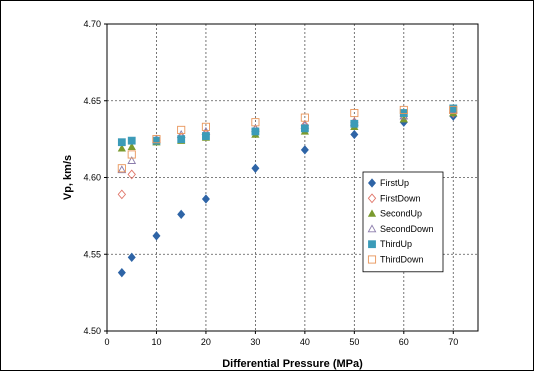 The width and height of the screenshot is (534, 371). What do you see at coordinates (400, 198) in the screenshot?
I see `legend-label-firstdown: FirstDown` at bounding box center [400, 198].